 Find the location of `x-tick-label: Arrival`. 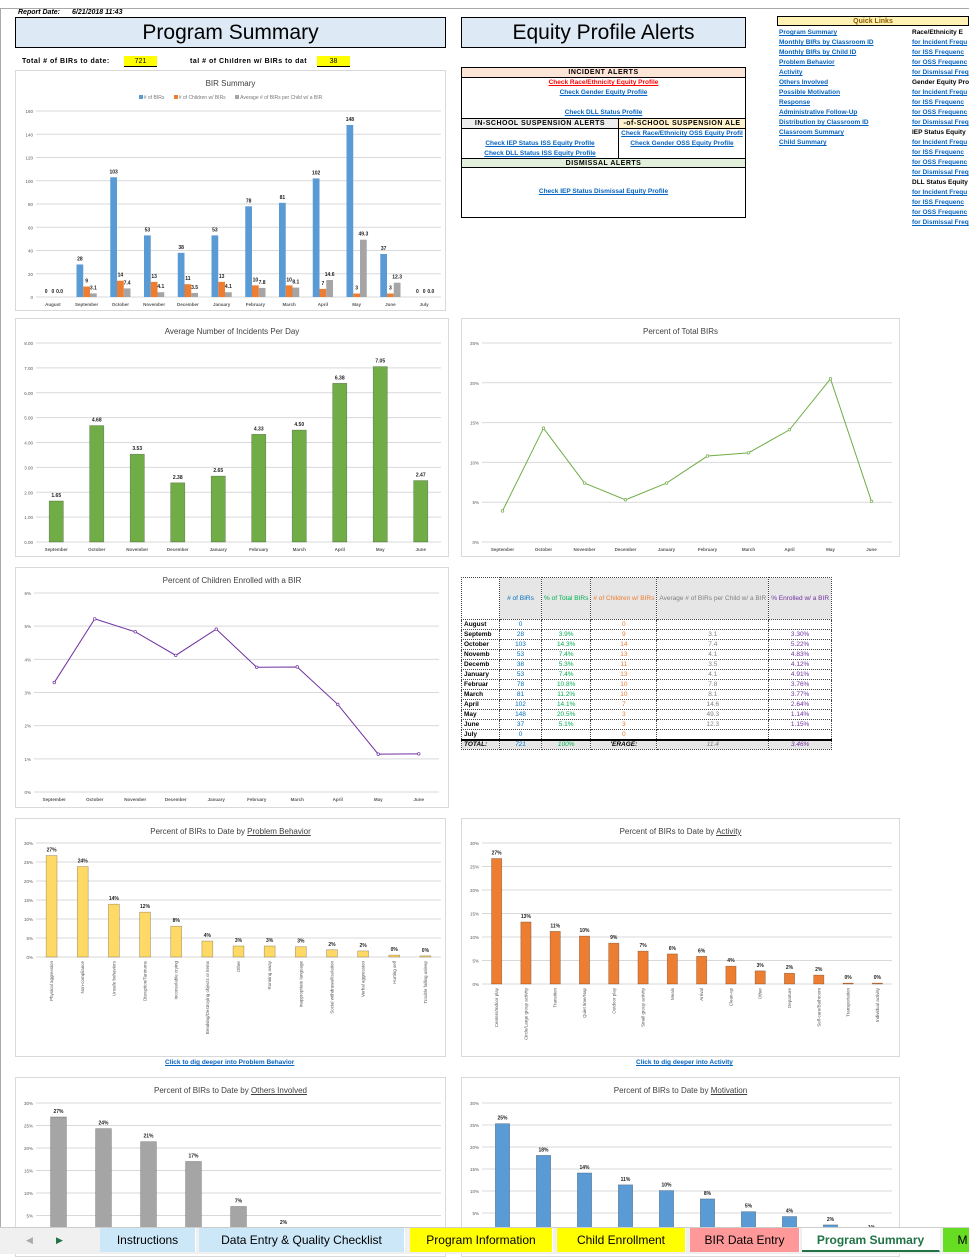

x-tick-label: Arrival is located at coordinates (701, 994).